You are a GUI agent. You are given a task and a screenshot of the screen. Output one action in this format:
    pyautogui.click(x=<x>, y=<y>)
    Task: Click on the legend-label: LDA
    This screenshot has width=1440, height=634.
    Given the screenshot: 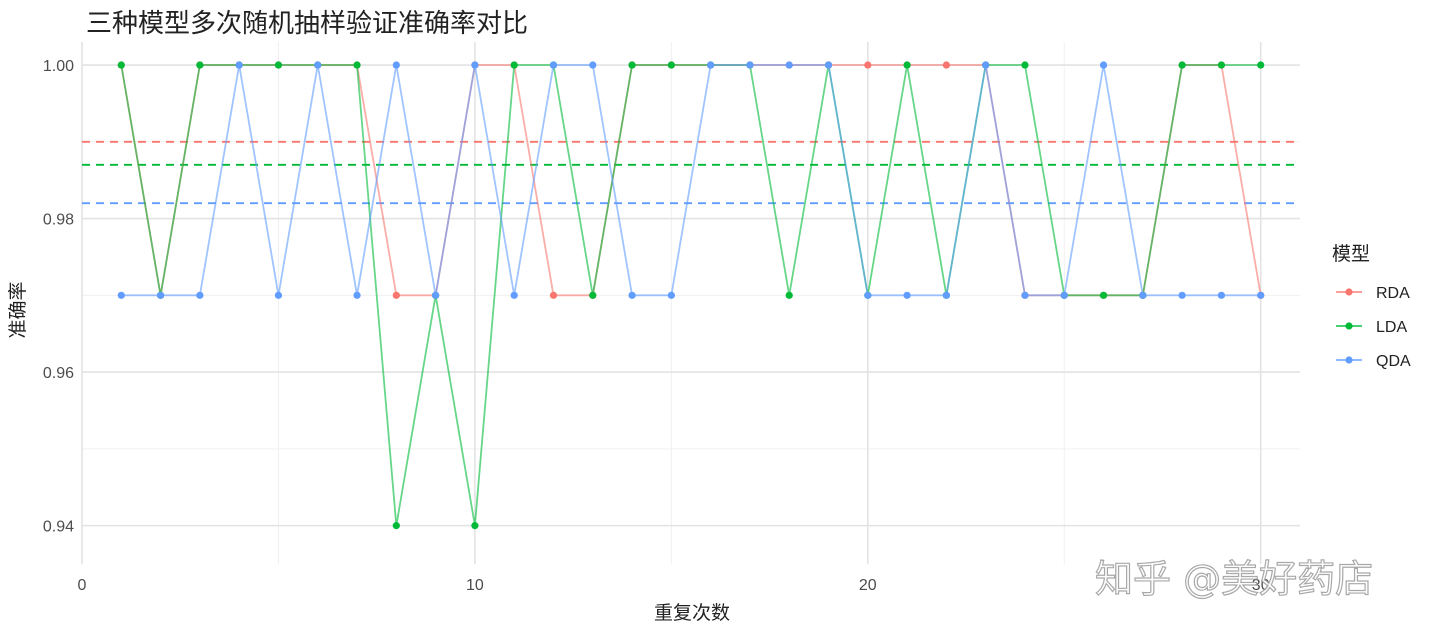 What is the action you would take?
    pyautogui.click(x=1391, y=327)
    